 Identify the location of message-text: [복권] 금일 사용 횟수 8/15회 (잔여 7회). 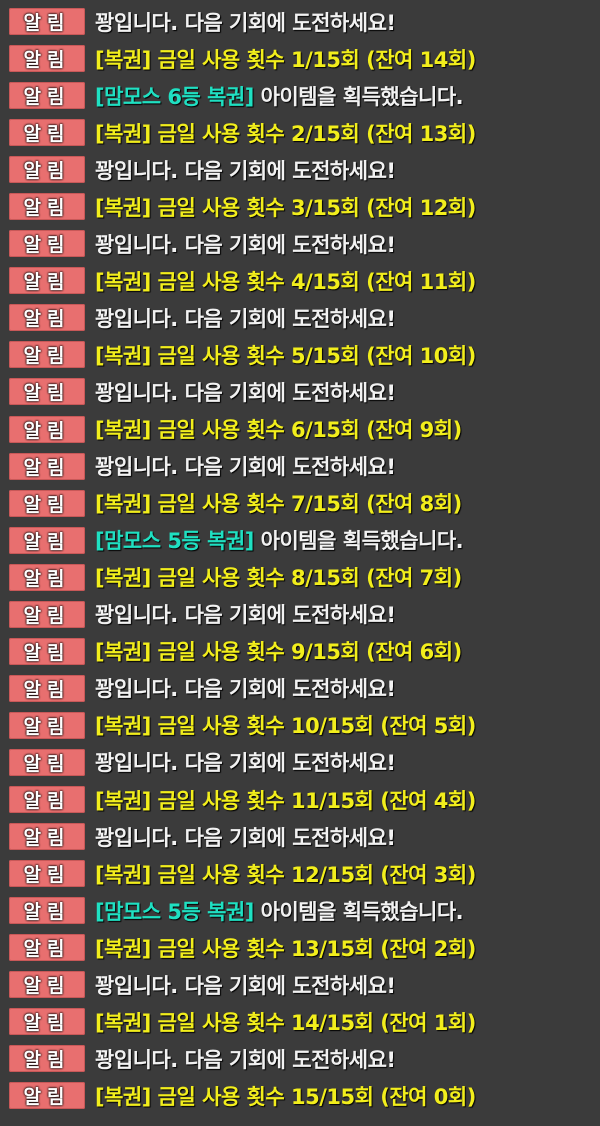
(278, 578).